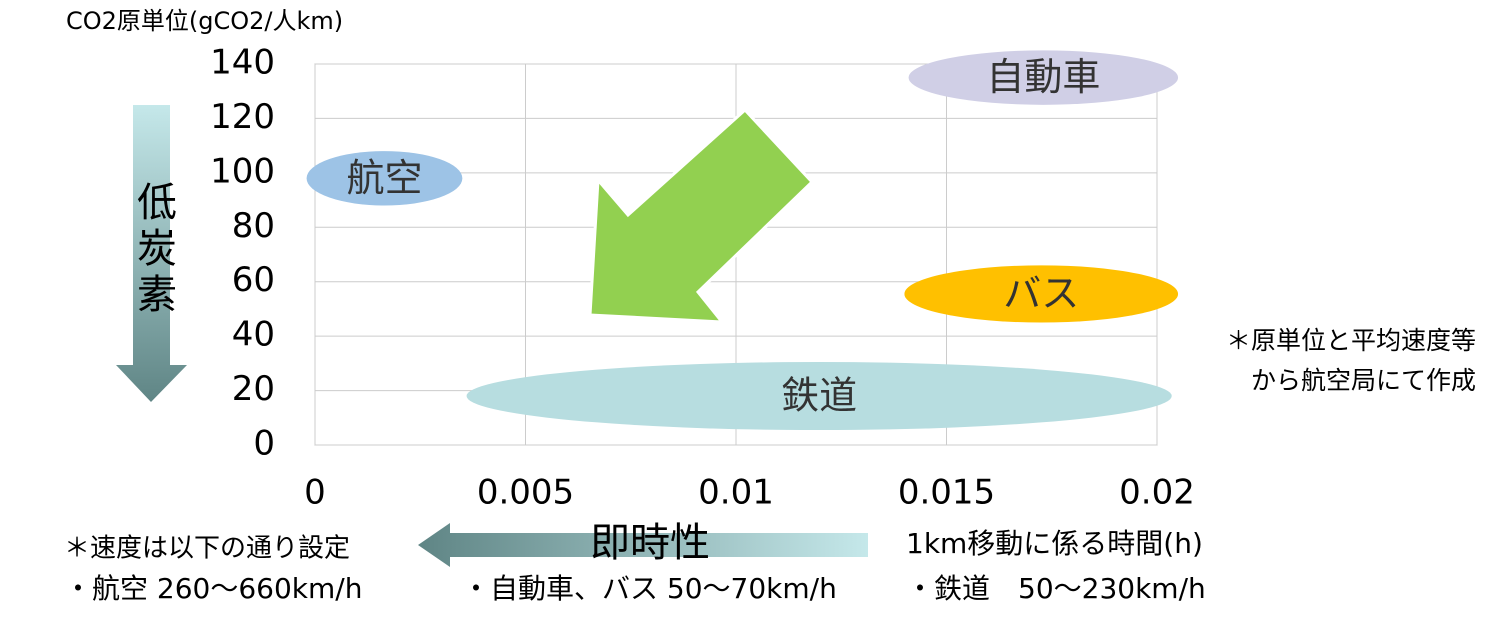 The width and height of the screenshot is (1496, 622). Describe the element at coordinates (649, 588) in the screenshot. I see `speed-car: ・自動車、バス 50～70km/h` at that location.